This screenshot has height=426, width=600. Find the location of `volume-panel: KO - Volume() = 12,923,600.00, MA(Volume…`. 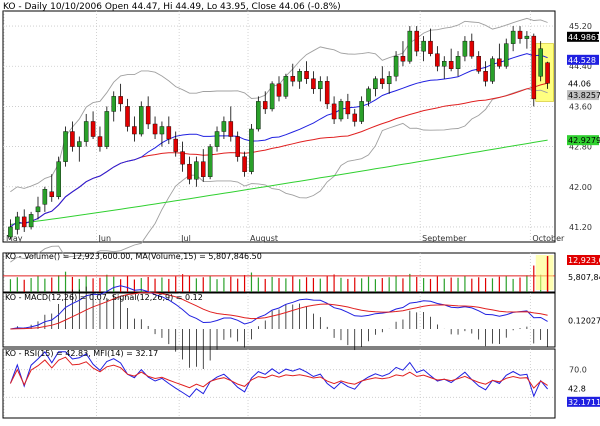

volume-panel: KO - Volume() = 12,923,600.00, MA(Volume… is located at coordinates (301, 272).